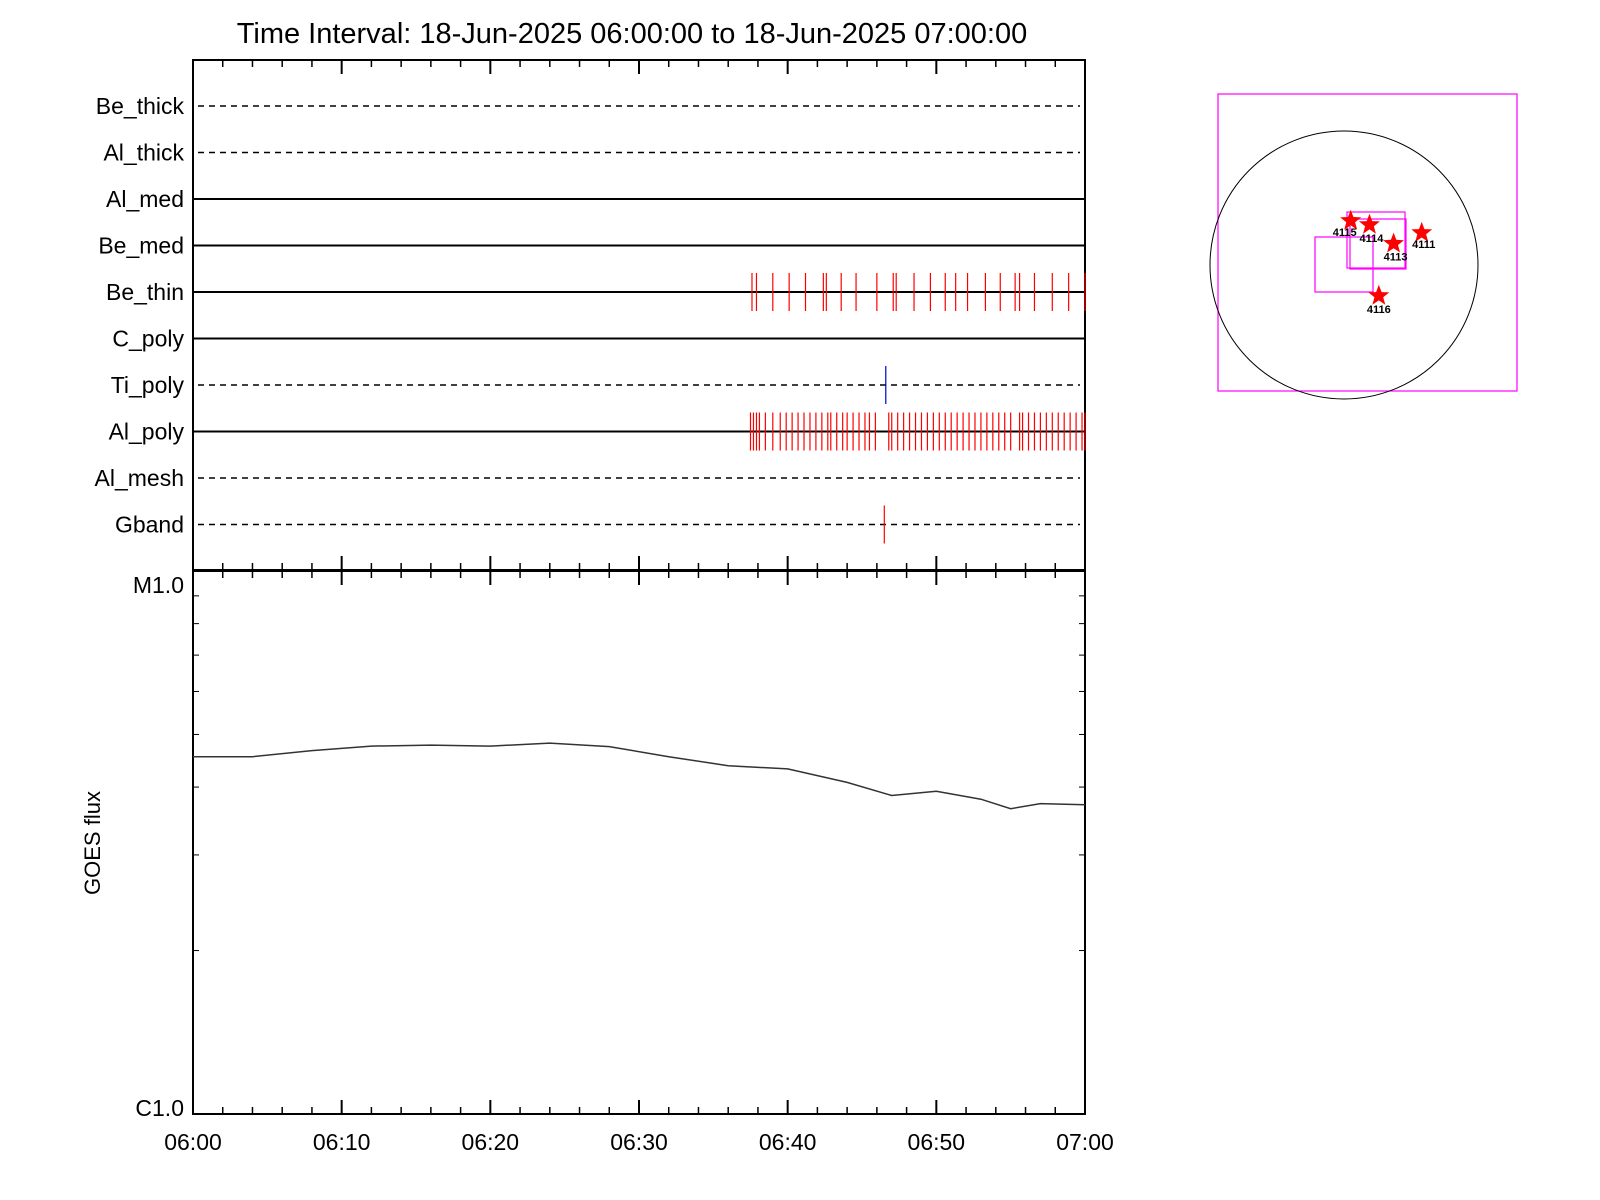 The height and width of the screenshot is (1200, 1600). I want to click on active-region-label-4113: 4113, so click(1396, 258).